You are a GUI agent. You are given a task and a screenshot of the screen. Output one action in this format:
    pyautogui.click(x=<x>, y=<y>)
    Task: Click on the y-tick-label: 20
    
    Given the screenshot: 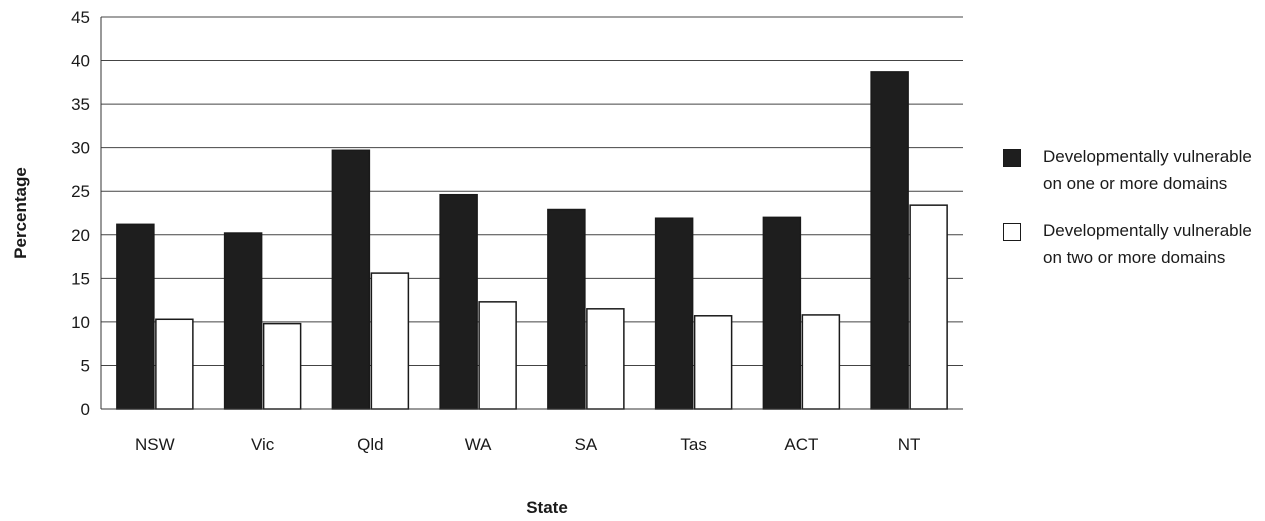 What is the action you would take?
    pyautogui.click(x=80, y=235)
    